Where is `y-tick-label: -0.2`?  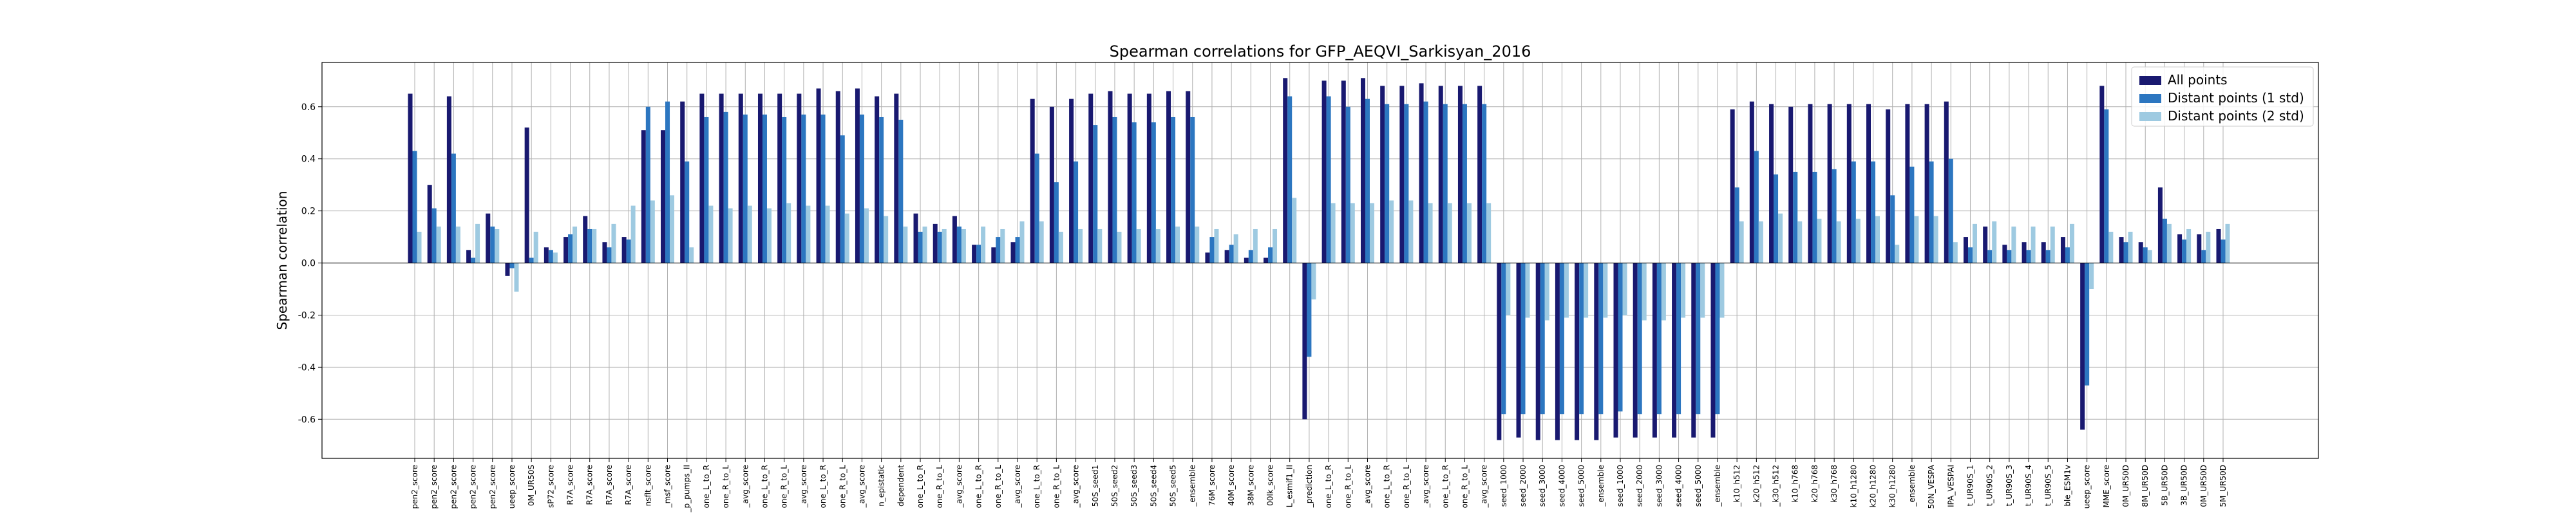
y-tick-label: -0.2 is located at coordinates (307, 315).